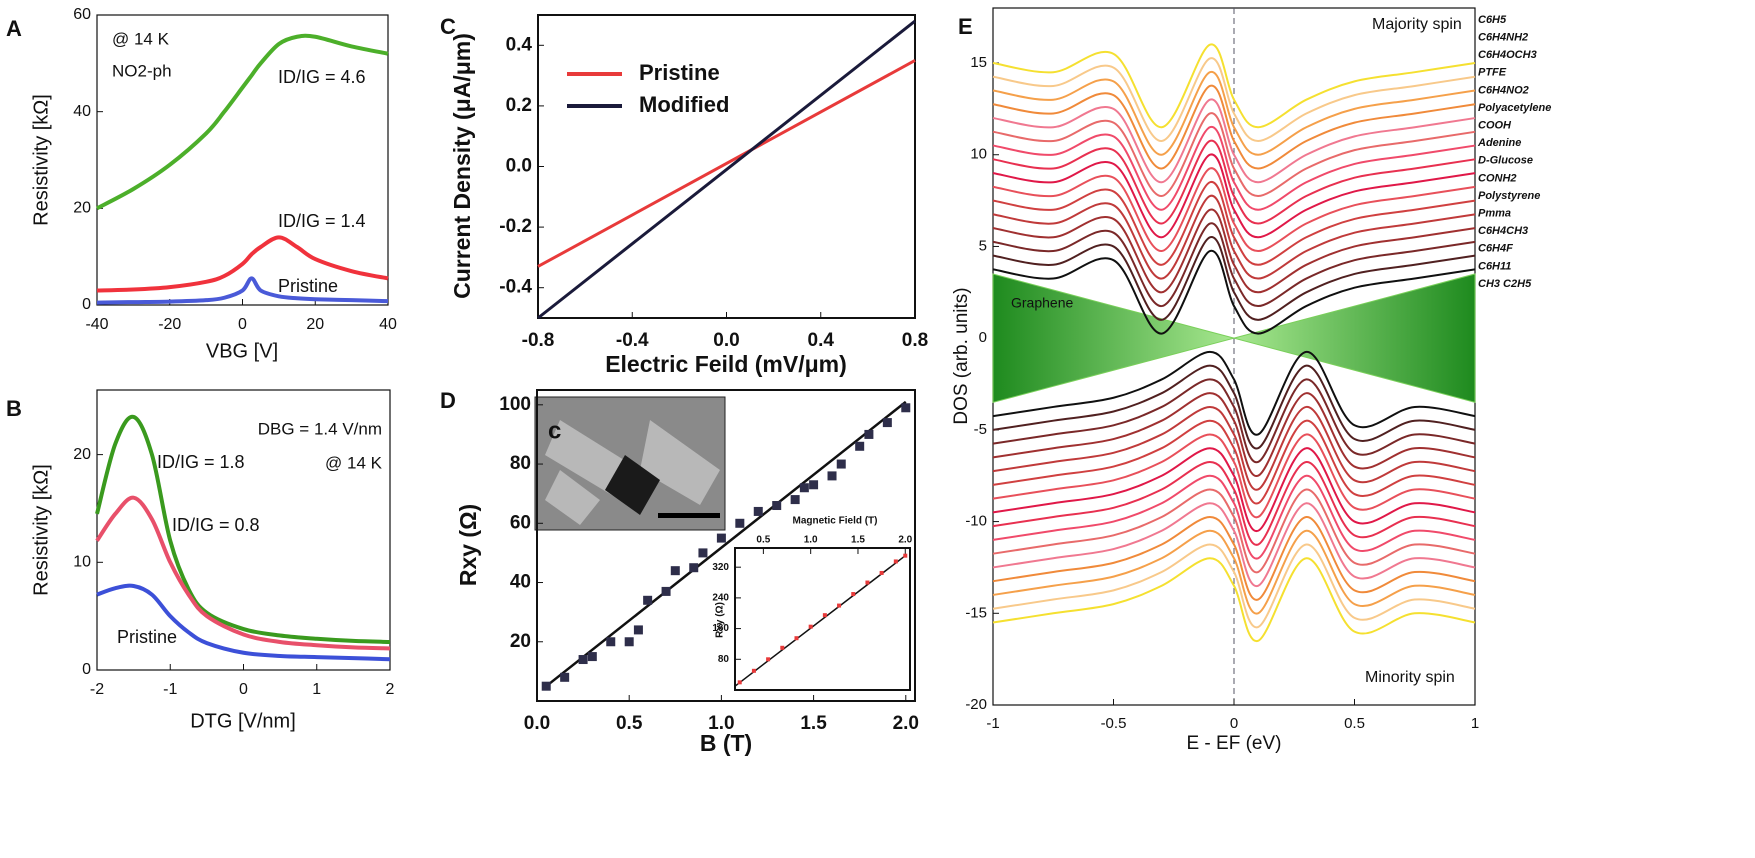  What do you see at coordinates (976, 704) in the screenshot?
I see `y-tick-label: -20` at bounding box center [976, 704].